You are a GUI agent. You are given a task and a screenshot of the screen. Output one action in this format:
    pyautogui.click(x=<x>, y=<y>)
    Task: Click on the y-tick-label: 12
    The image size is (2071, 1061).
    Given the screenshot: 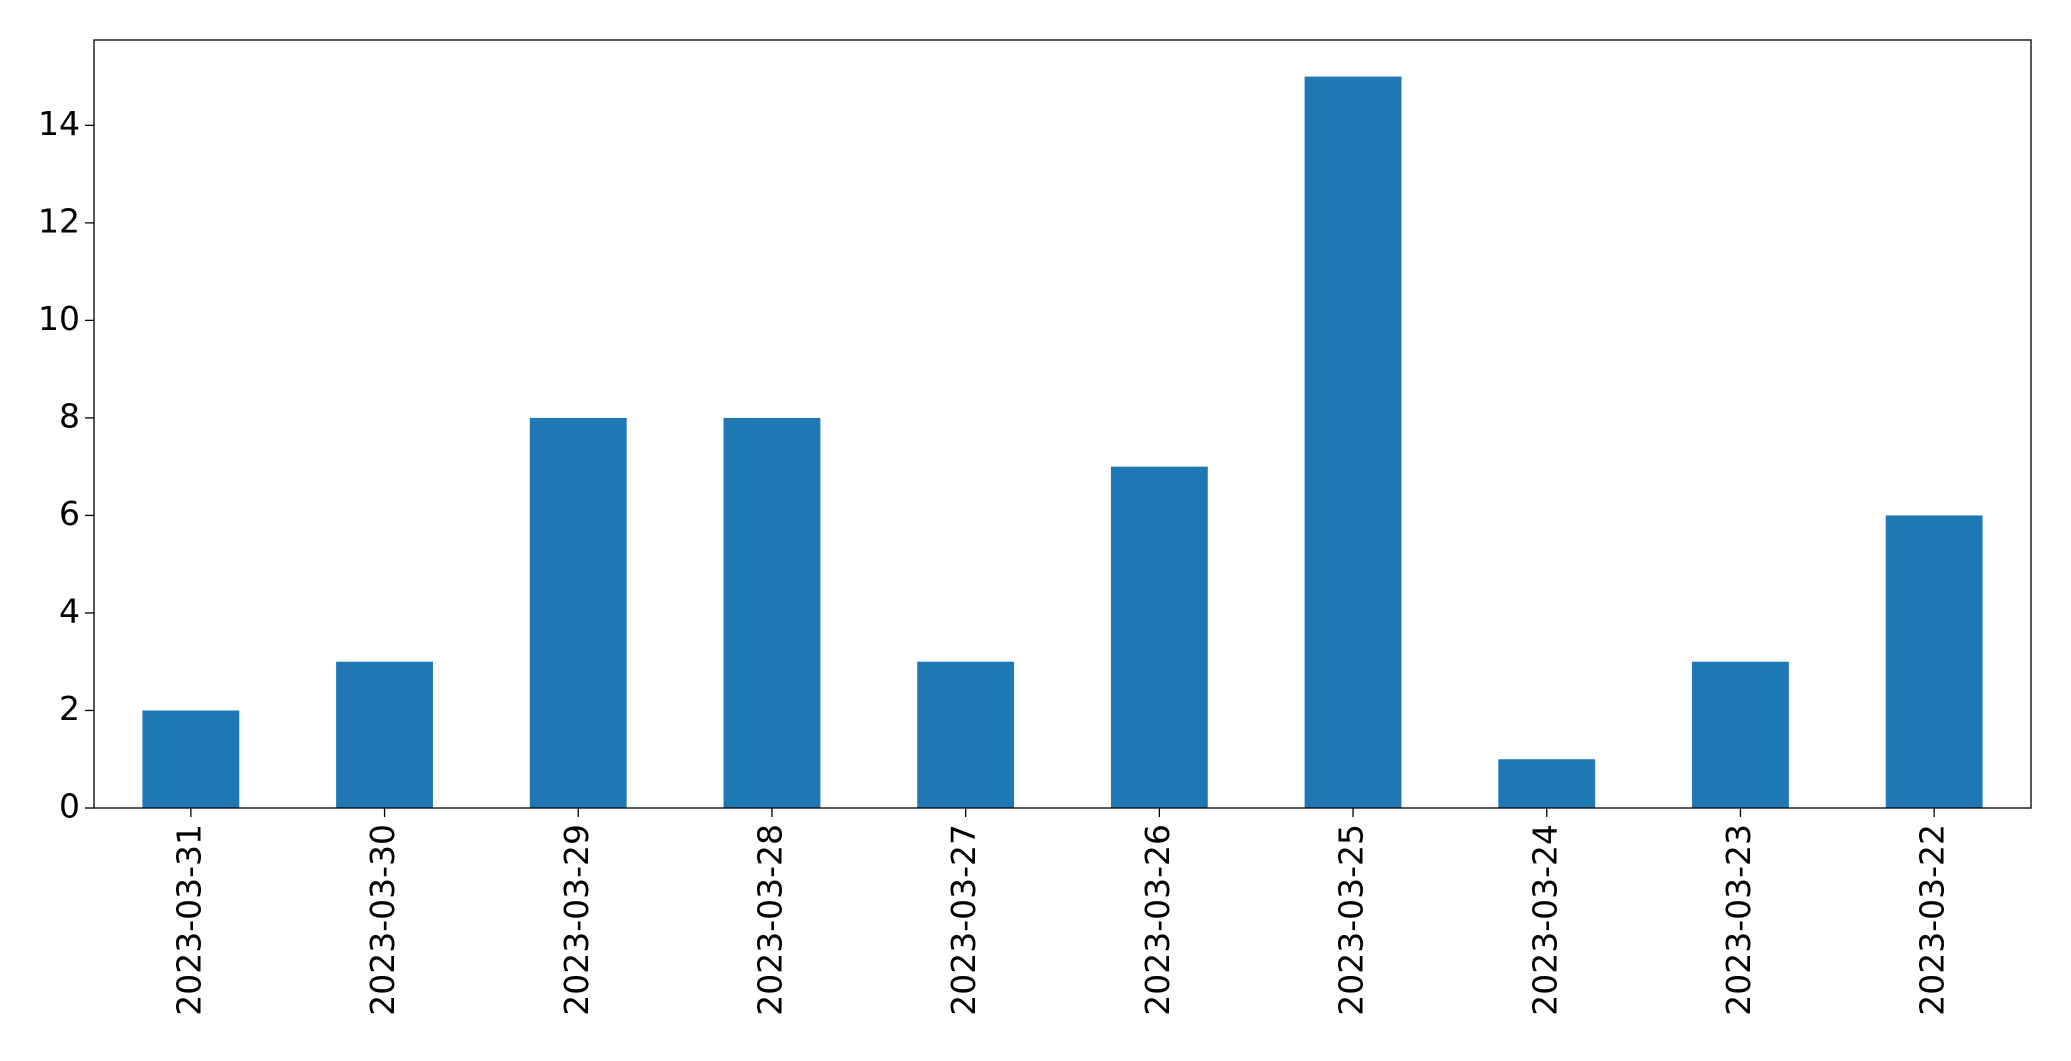 What is the action you would take?
    pyautogui.click(x=59, y=220)
    